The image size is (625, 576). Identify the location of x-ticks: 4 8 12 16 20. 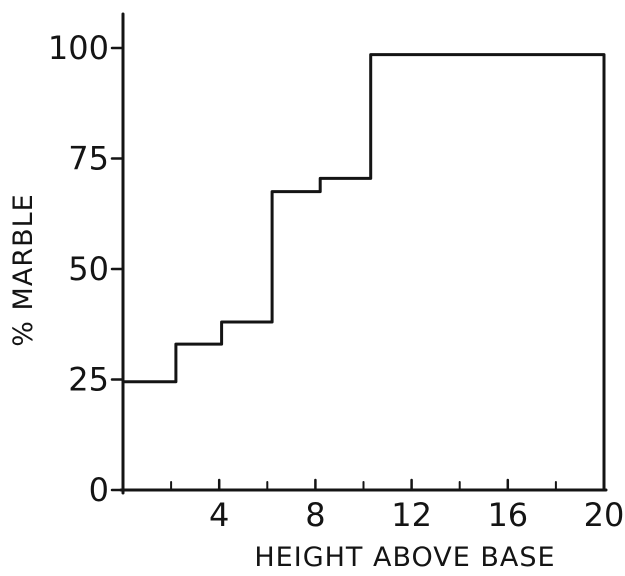
(397, 506).